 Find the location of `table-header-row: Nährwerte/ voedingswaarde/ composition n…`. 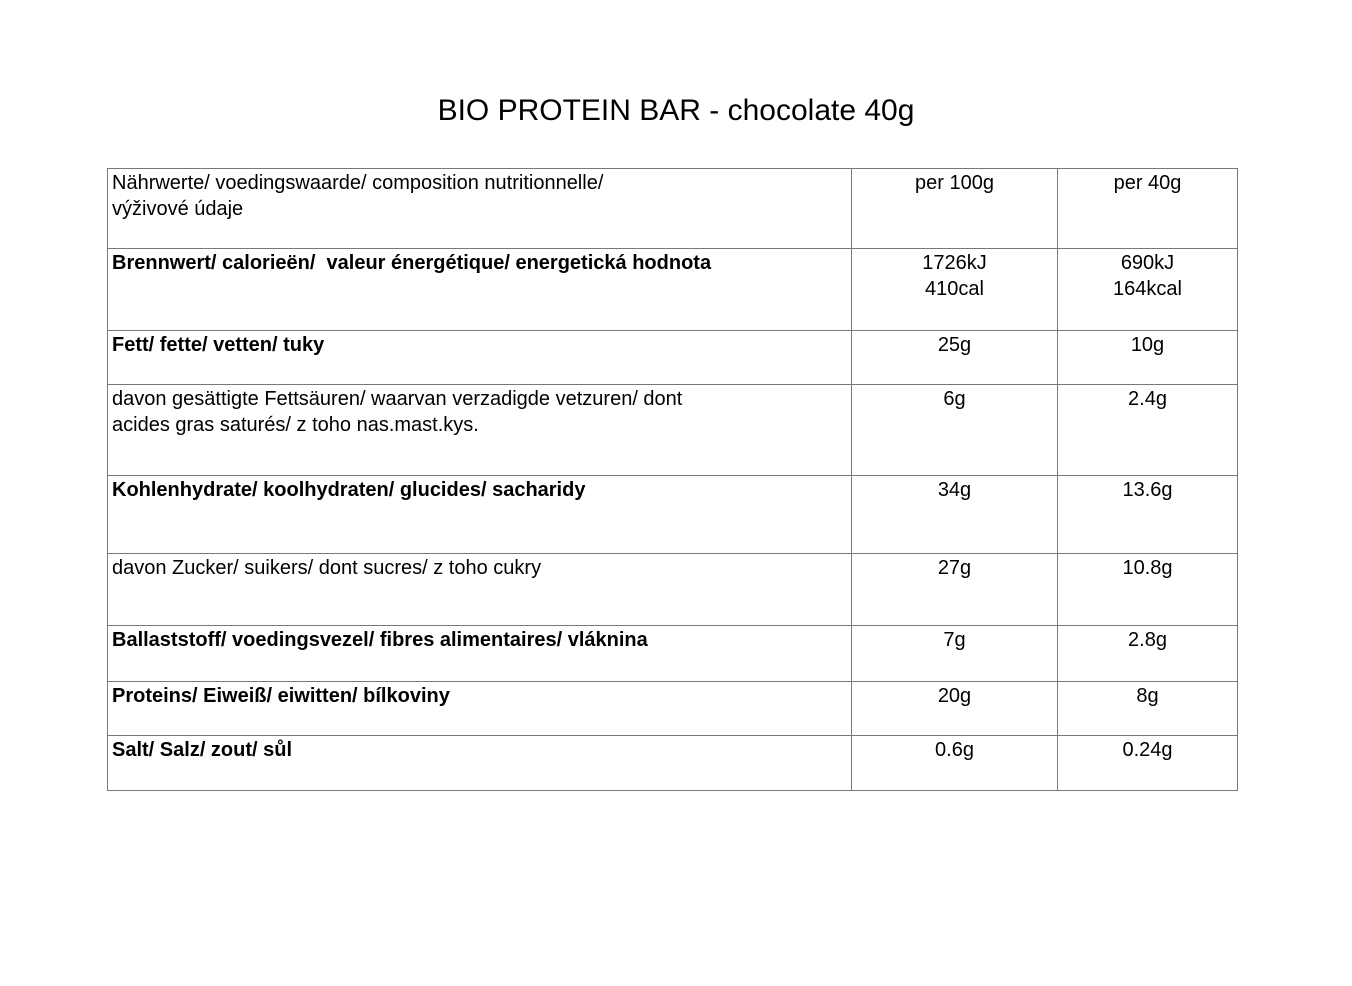

table-header-row: Nährwerte/ voedingswaarde/ composition n… is located at coordinates (672, 208).